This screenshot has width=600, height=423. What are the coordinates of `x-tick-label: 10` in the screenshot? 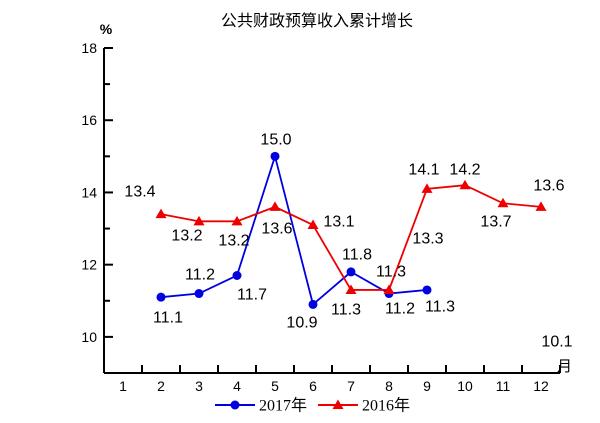 It's located at (465, 386).